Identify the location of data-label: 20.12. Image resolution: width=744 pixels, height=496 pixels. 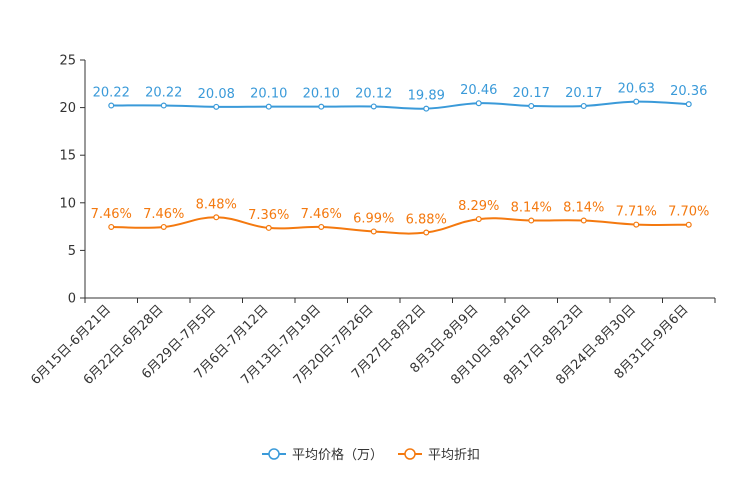
(373, 93).